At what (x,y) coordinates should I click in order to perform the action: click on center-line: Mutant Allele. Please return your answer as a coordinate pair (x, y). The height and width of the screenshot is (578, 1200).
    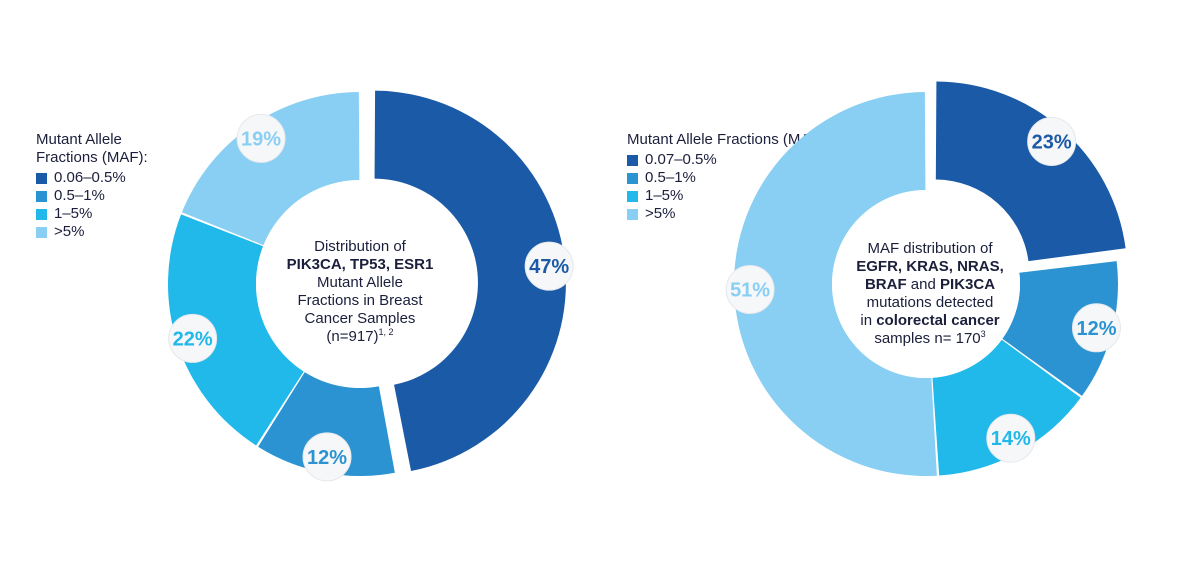
    Looking at the image, I should click on (360, 282).